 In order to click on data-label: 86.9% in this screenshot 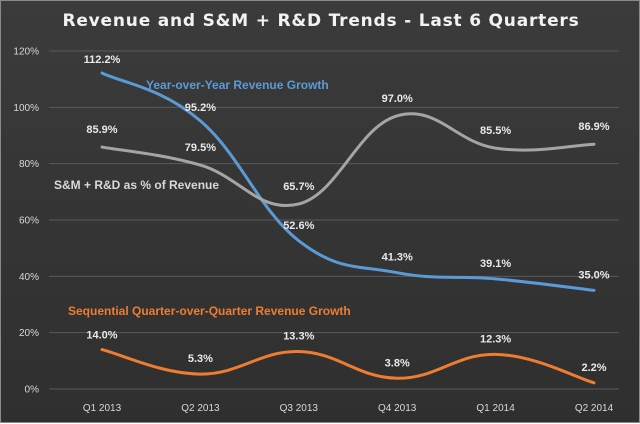, I will do `click(593, 127)`.